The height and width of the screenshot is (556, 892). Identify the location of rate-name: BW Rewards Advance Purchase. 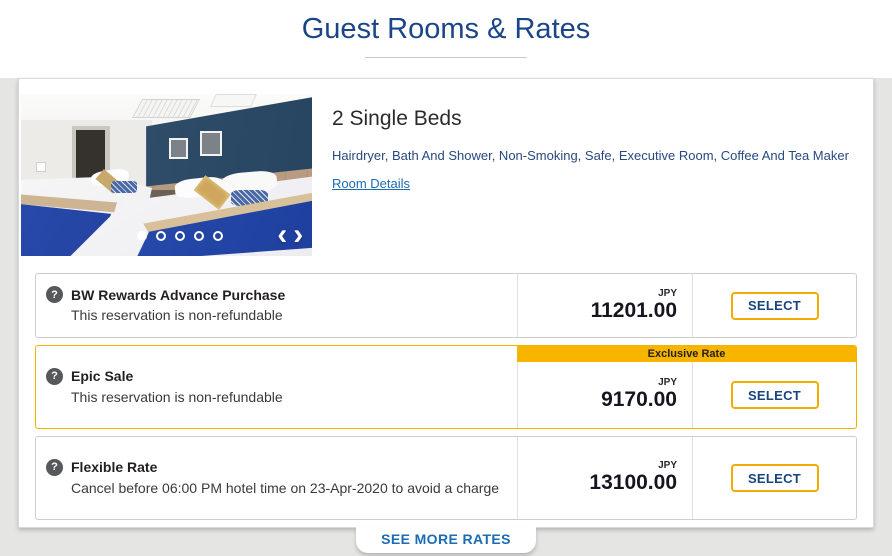
(178, 294).